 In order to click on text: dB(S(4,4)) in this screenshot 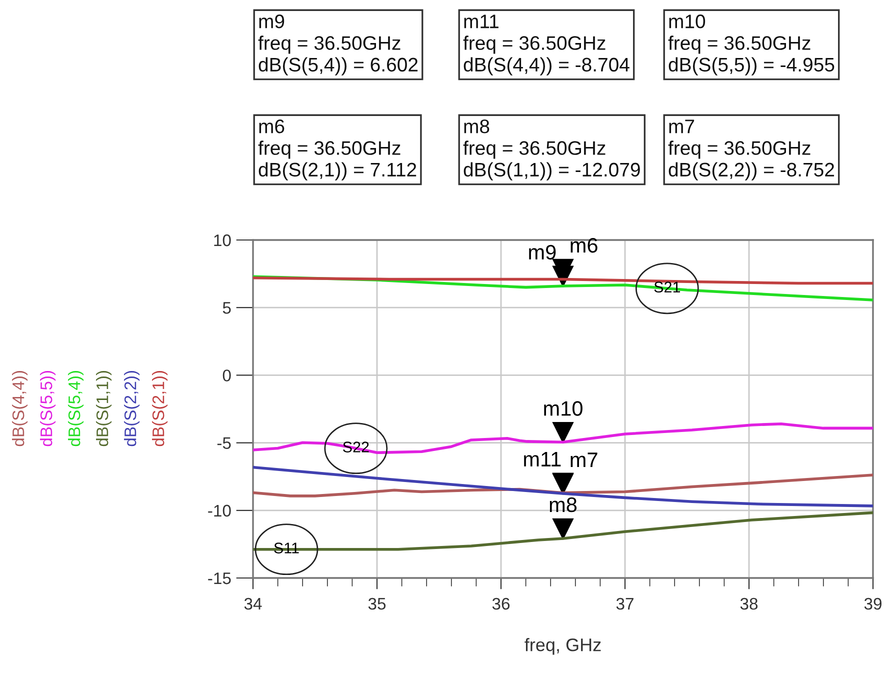, I will do `click(20, 408)`.